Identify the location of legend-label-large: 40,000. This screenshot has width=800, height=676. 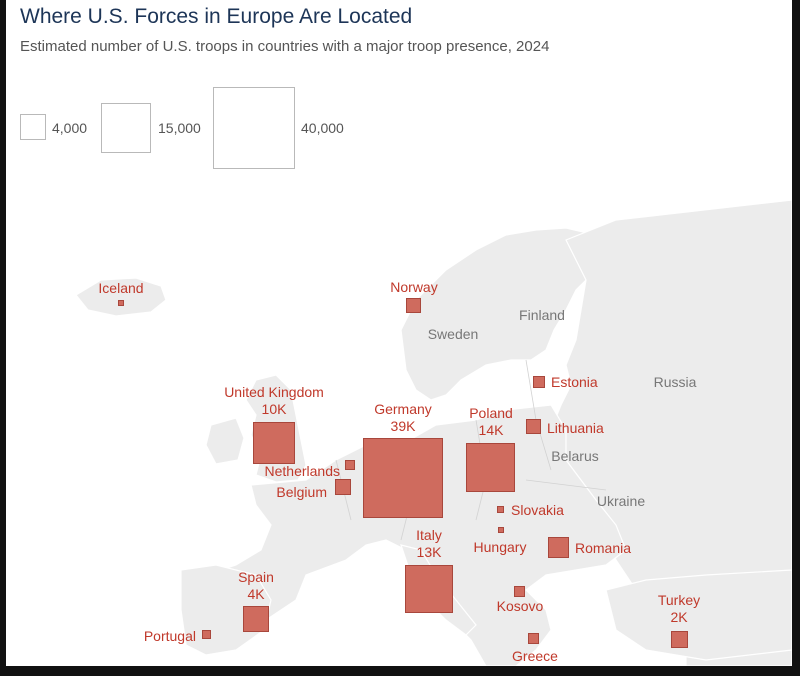
(322, 128).